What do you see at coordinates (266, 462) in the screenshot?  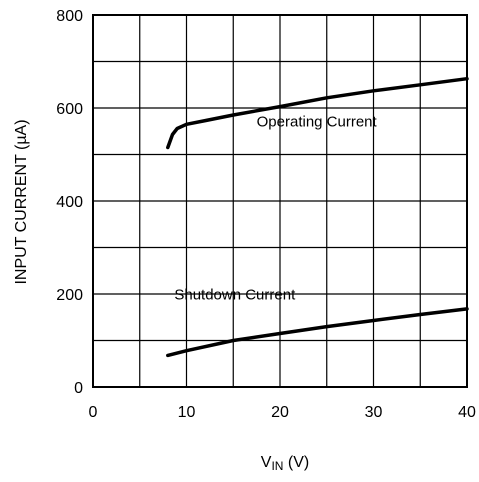 I see `x-axis-title-main: V` at bounding box center [266, 462].